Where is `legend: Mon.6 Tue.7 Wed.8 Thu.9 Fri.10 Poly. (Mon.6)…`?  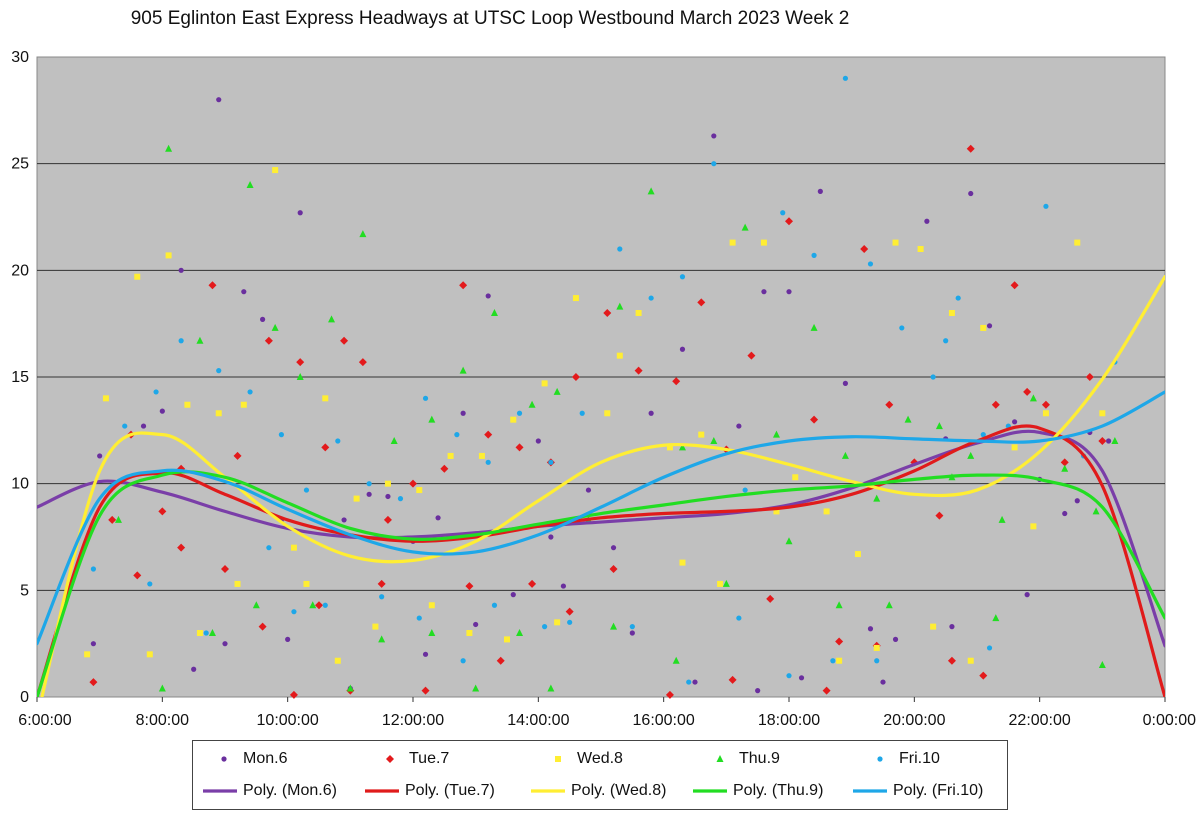 legend: Mon.6 Tue.7 Wed.8 Thu.9 Fri.10 Poly. (Mon.6)… is located at coordinates (600, 775).